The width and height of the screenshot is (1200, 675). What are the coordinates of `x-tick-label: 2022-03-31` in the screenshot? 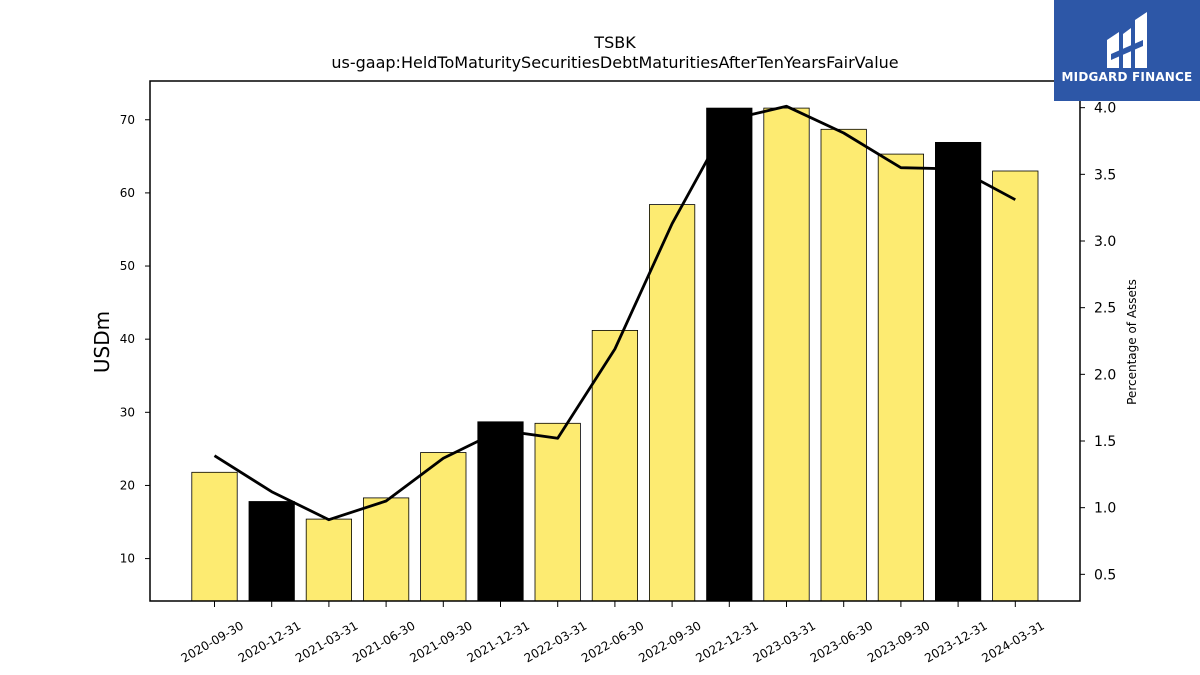 It's located at (555, 641).